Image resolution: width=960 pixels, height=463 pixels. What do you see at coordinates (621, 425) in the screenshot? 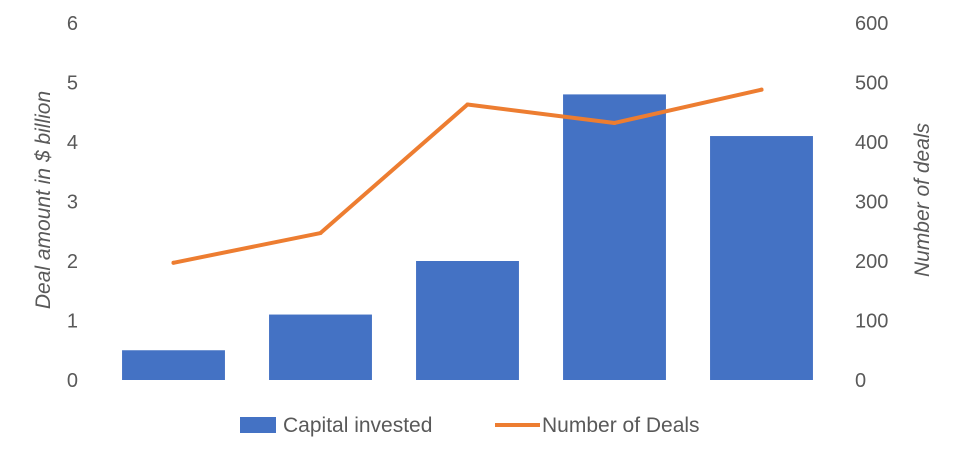
I see `legend-label-deals: Number of Deals` at bounding box center [621, 425].